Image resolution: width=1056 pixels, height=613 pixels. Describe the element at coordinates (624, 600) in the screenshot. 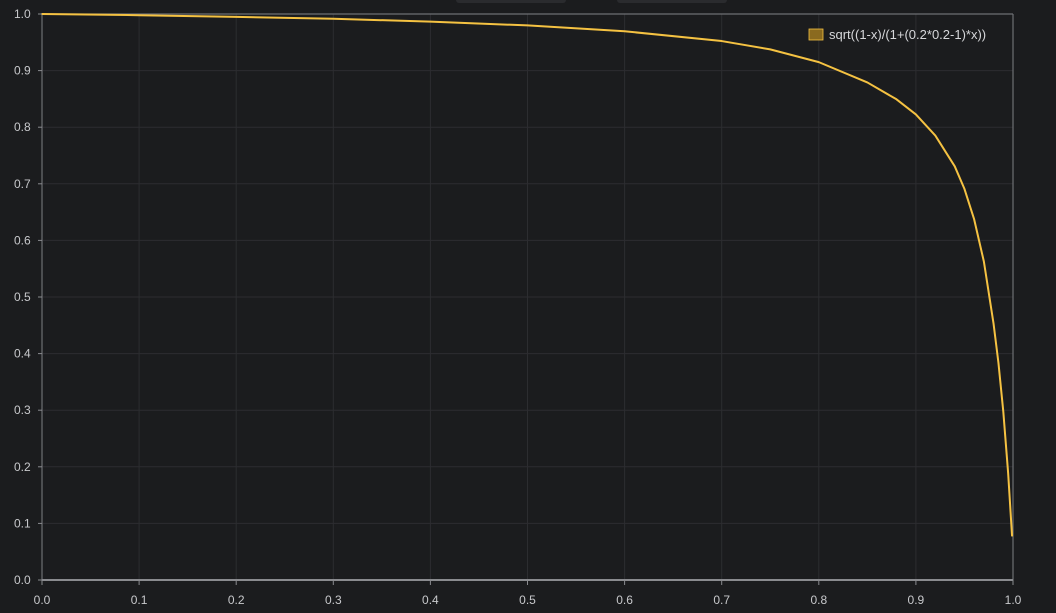

I see `x-tick-label: 0.6` at that location.